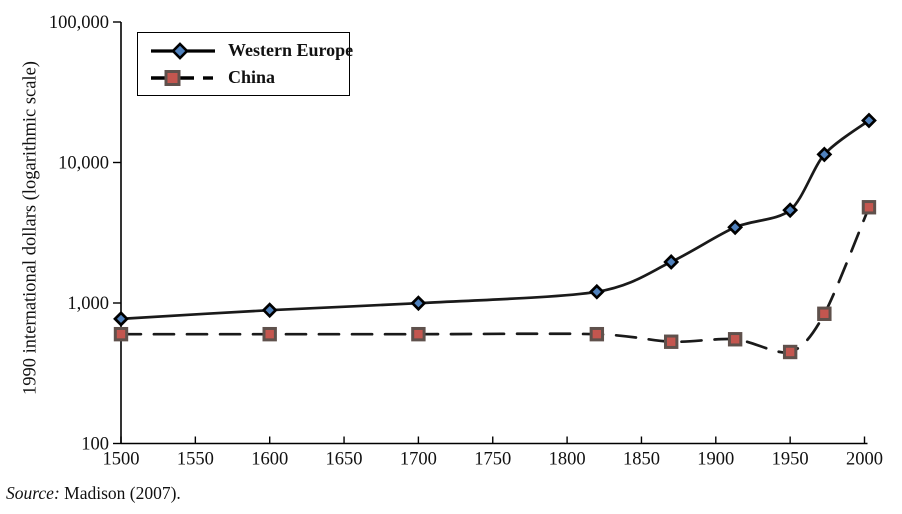 This screenshot has height=514, width=902. I want to click on y-tick-label: 10,000, so click(83, 164).